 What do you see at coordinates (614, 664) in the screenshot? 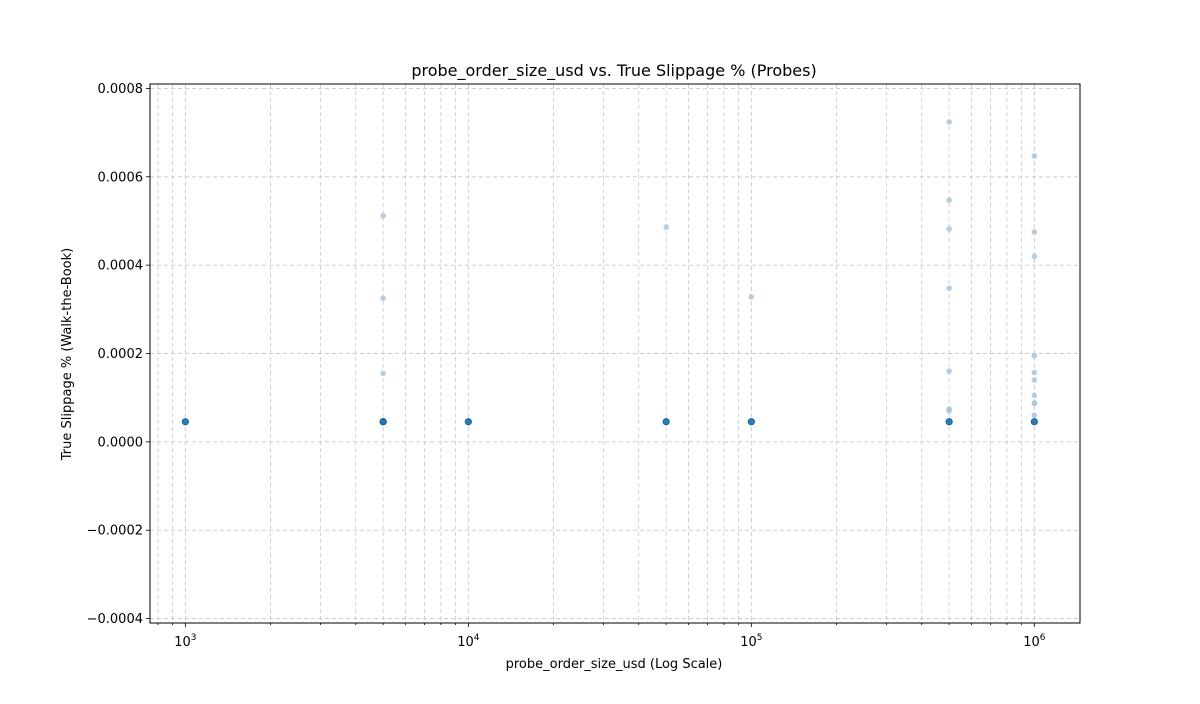
I see `x-axis-label: probe_order_size_usd (Log Scale)` at bounding box center [614, 664].